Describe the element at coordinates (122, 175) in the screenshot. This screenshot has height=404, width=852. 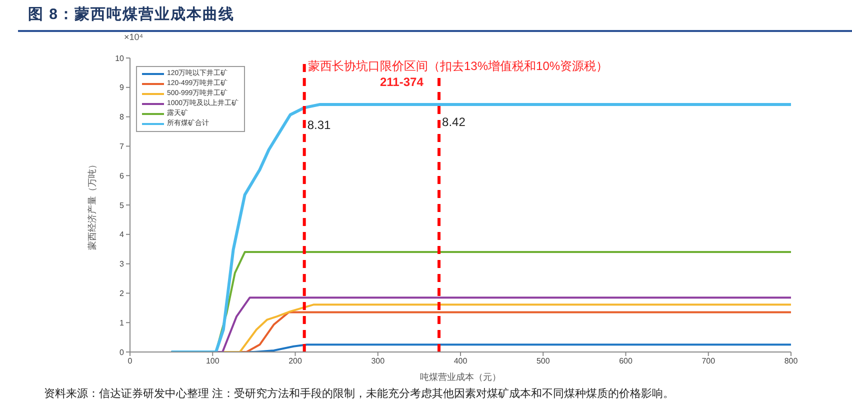
I see `y-tick-label: 6` at that location.